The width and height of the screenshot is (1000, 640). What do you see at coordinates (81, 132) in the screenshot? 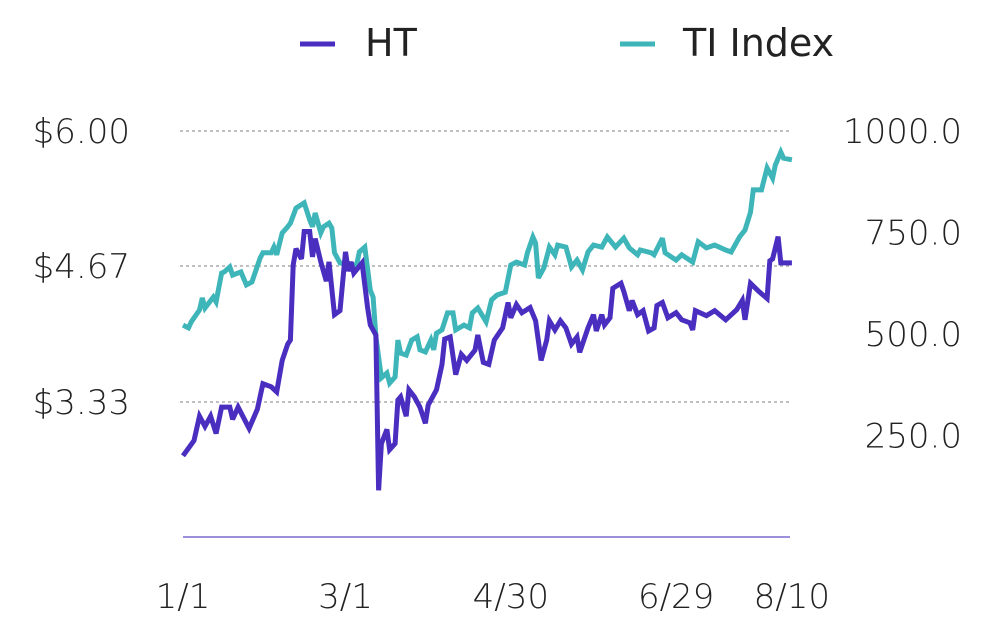
I see `left-y-tick-label: $6.00` at bounding box center [81, 132].